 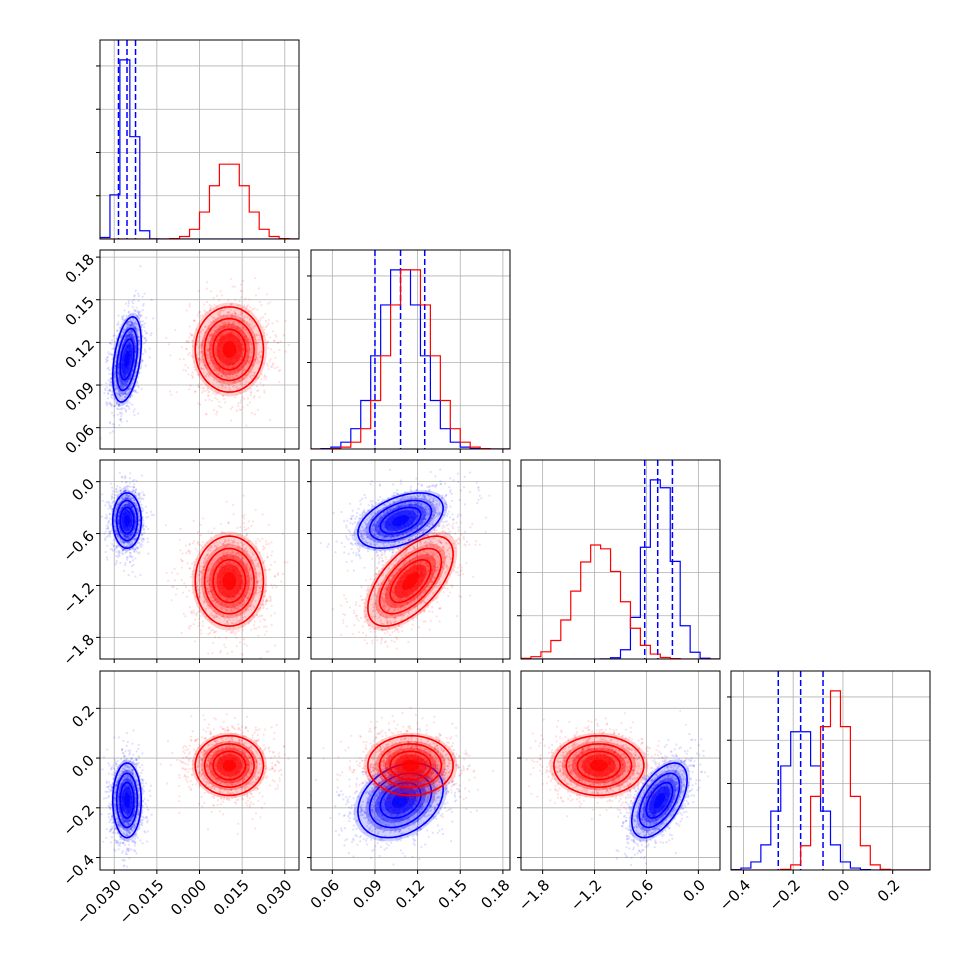 What do you see at coordinates (410, 359) in the screenshot?
I see `histogram-step` at bounding box center [410, 359].